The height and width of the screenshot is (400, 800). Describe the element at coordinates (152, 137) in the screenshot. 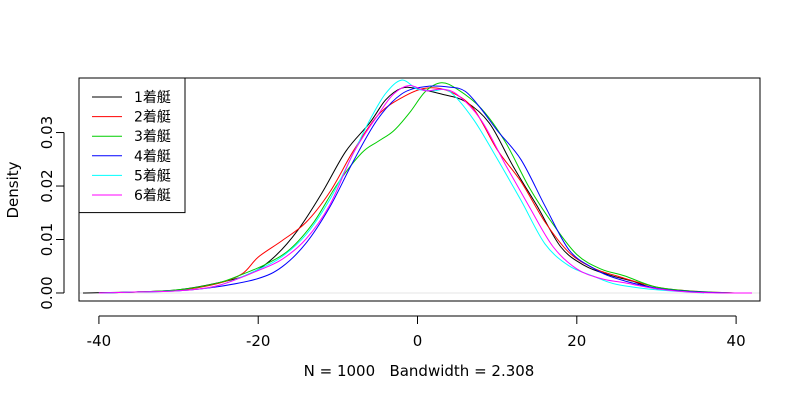

I see `legend-label-3: 3着艇` at that location.